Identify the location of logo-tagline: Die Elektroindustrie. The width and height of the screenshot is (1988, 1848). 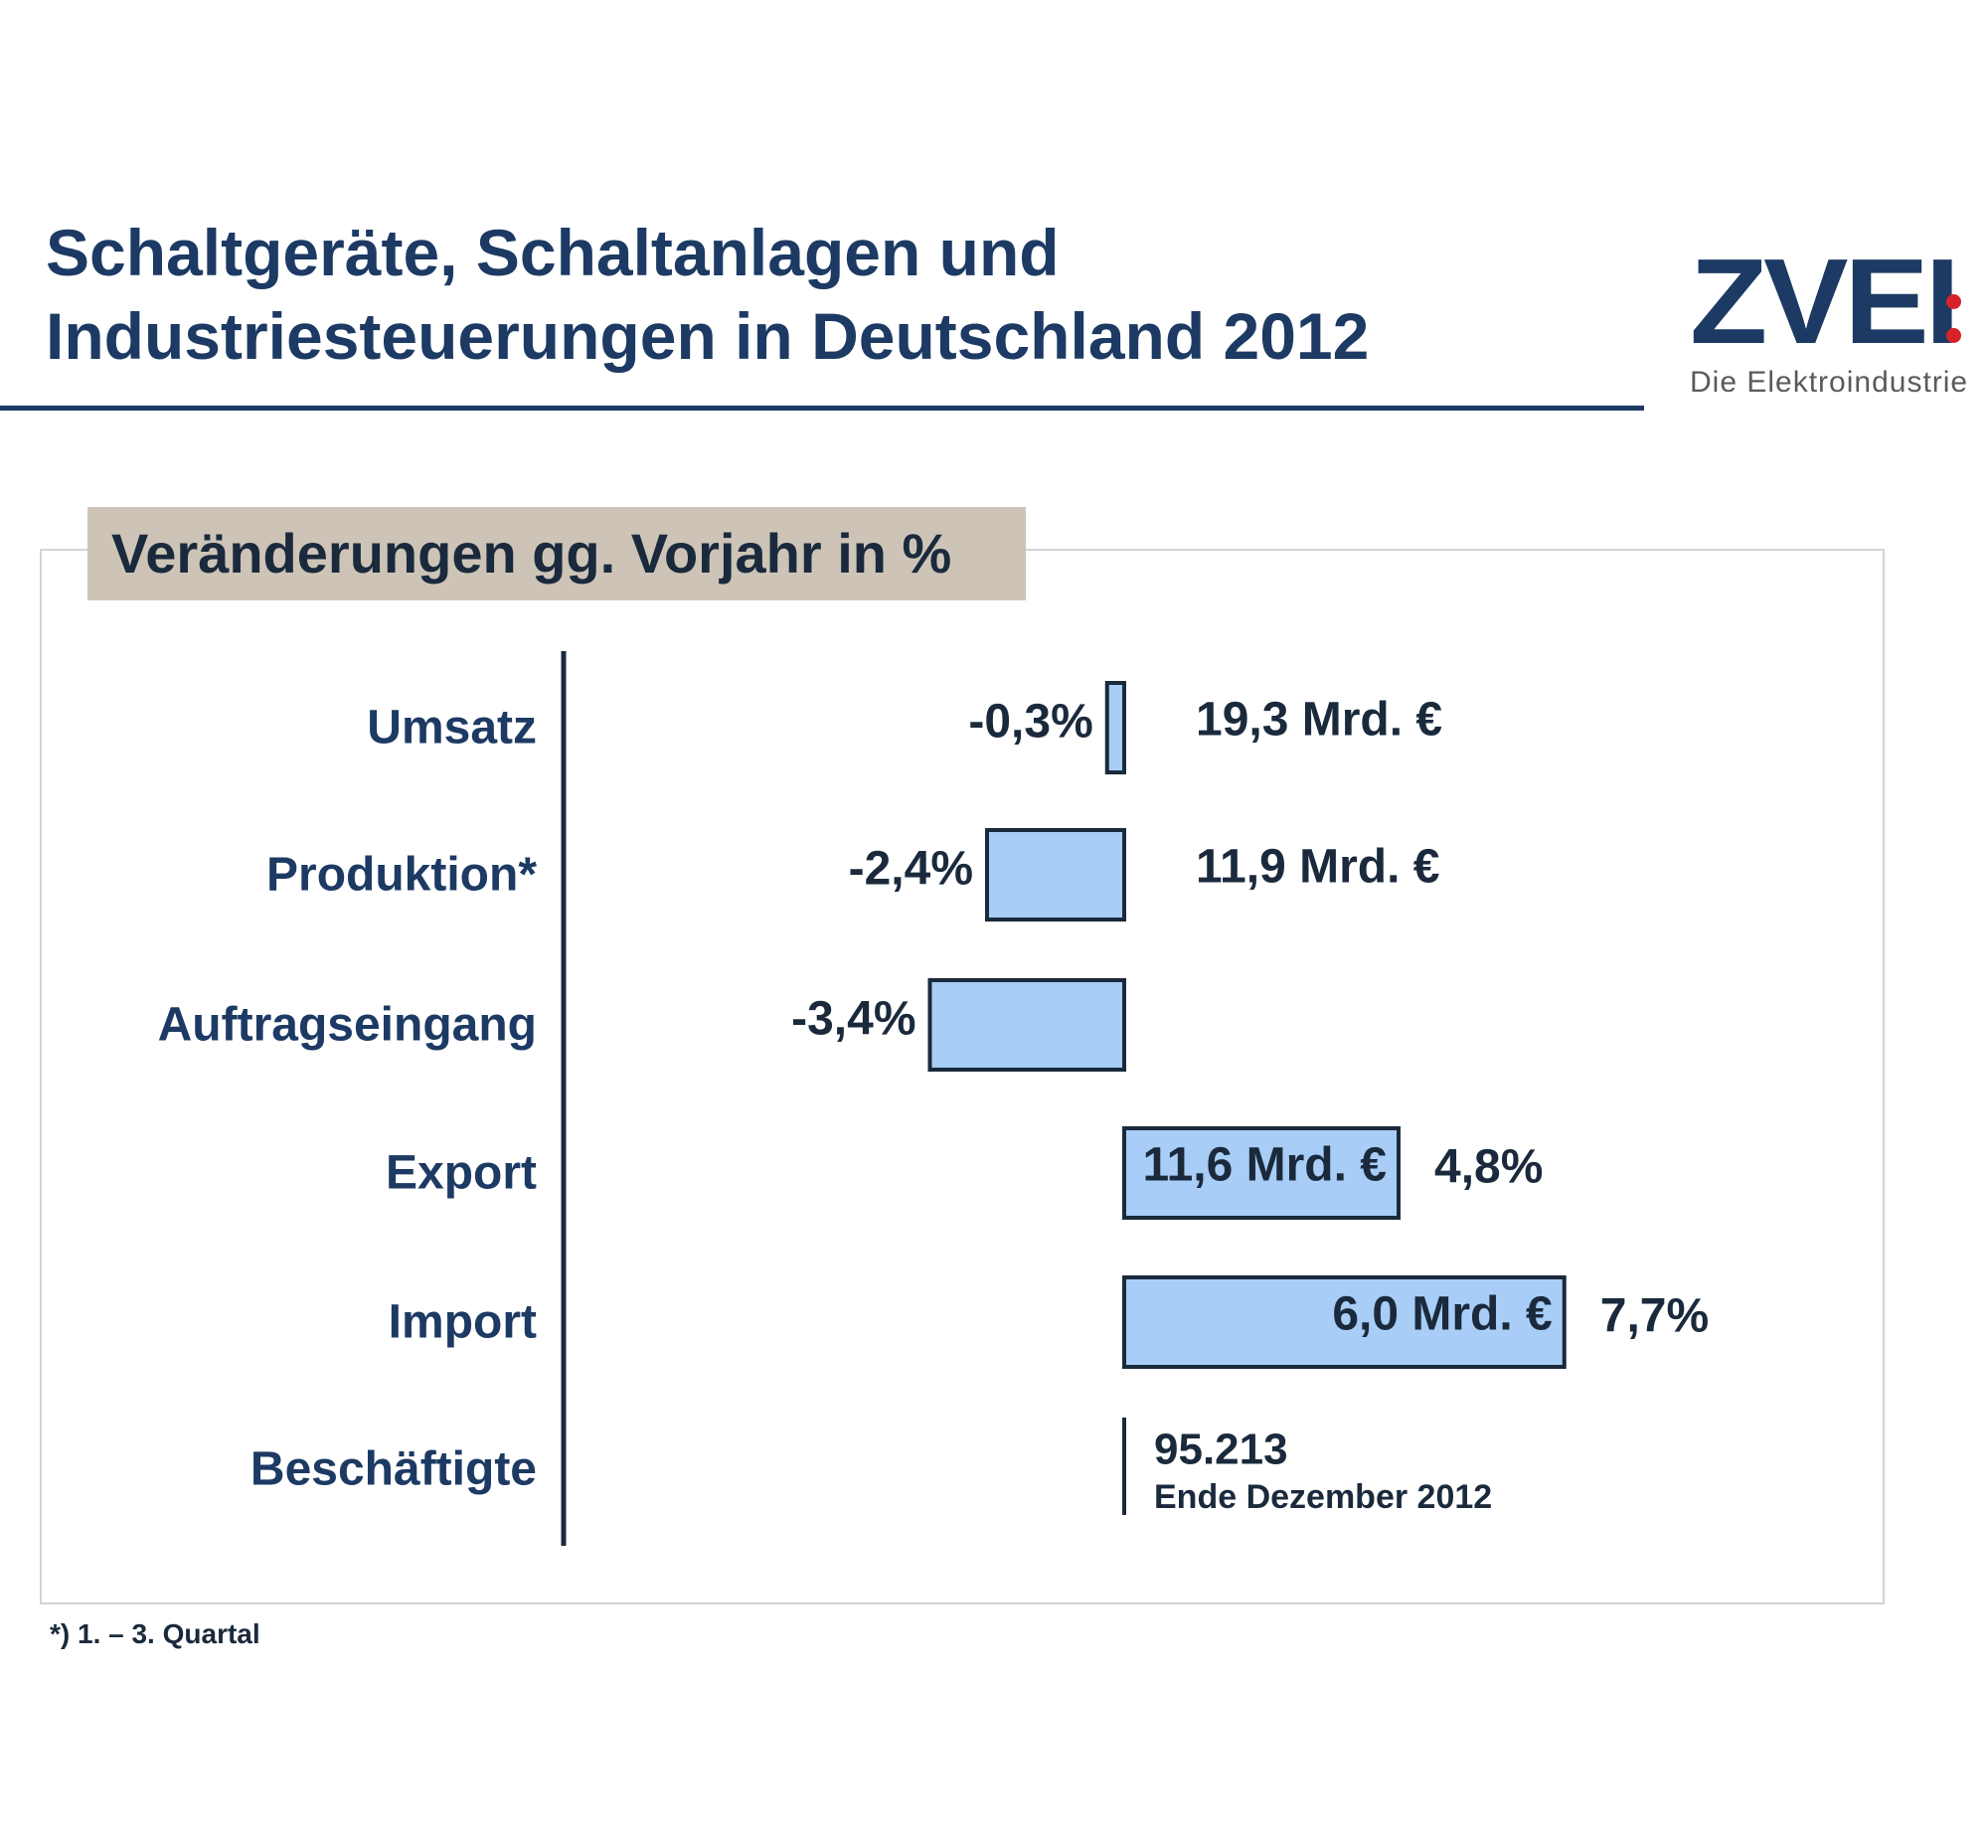
(1829, 382).